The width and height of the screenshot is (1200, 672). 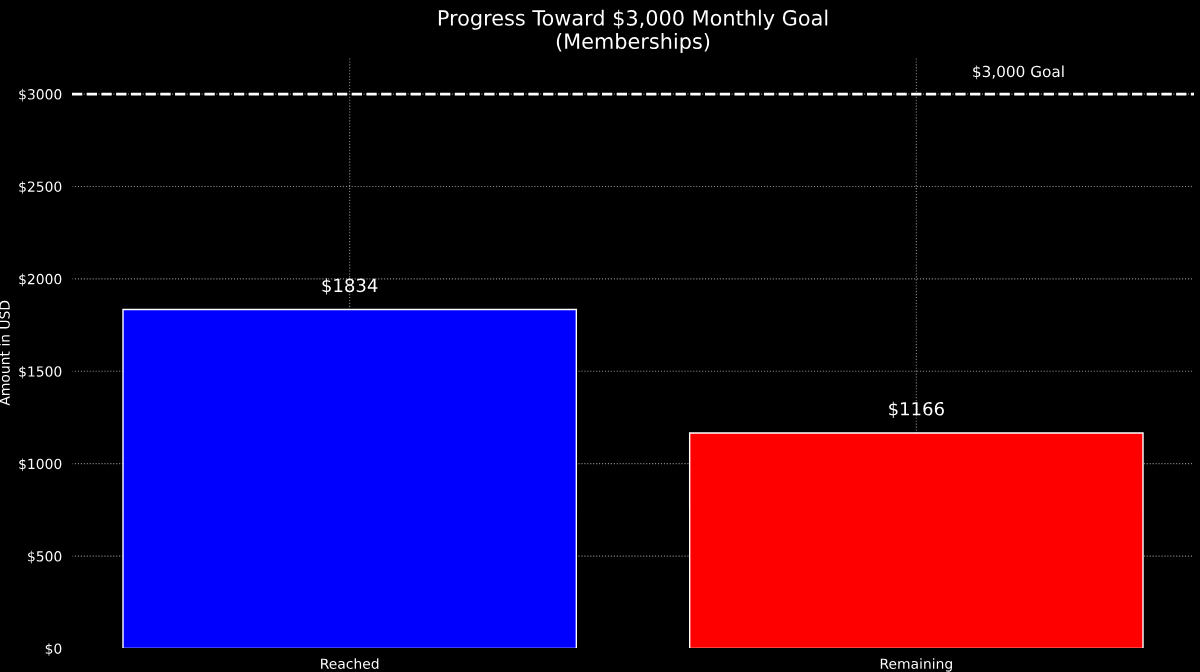 What do you see at coordinates (633, 31) in the screenshot?
I see `chart-title: Progress Toward $3,000 Monthly Goal (Memberships)` at bounding box center [633, 31].